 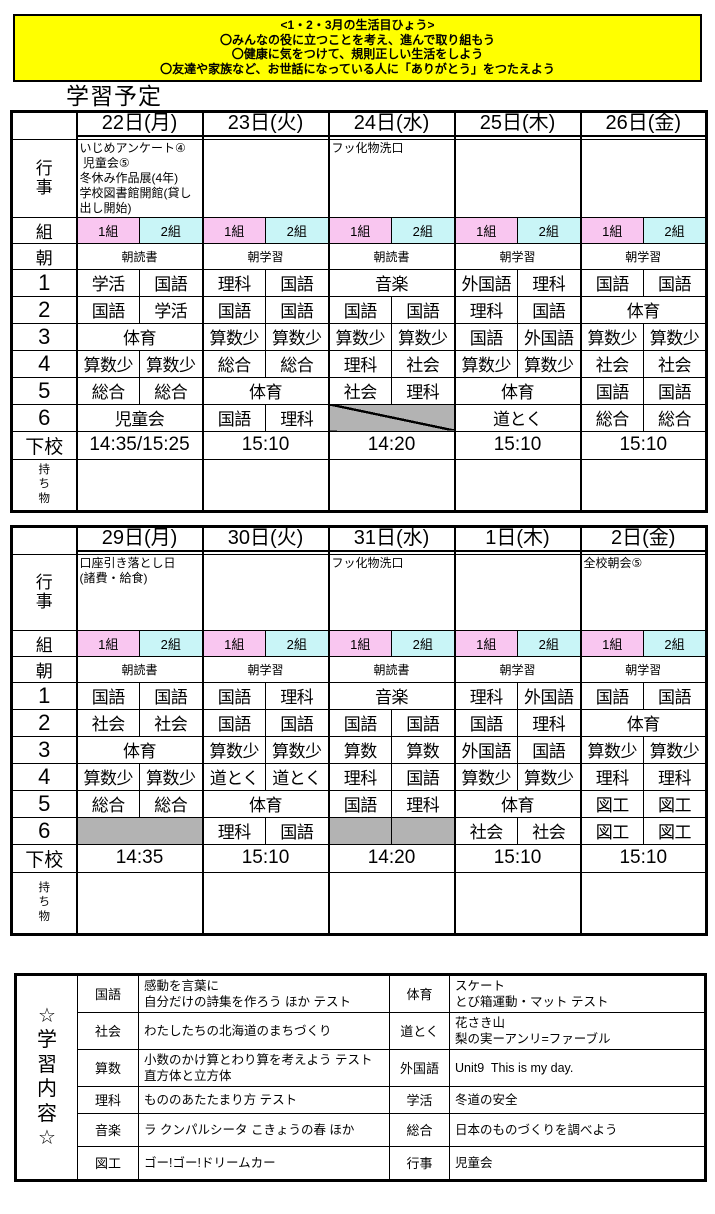 I want to click on content-subject: 図工, so click(x=108, y=1163).